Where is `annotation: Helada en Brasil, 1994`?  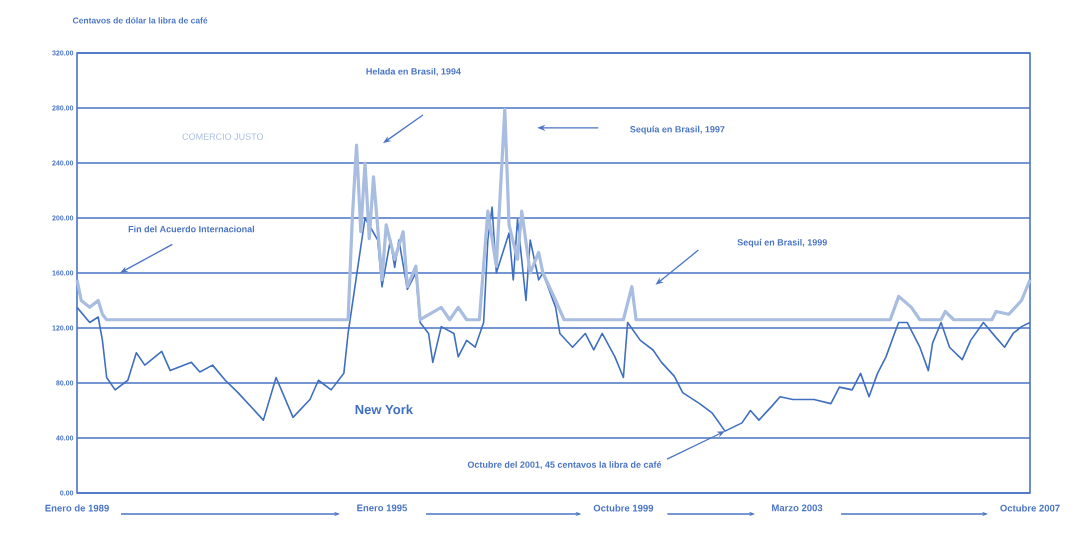 annotation: Helada en Brasil, 1994 is located at coordinates (413, 71).